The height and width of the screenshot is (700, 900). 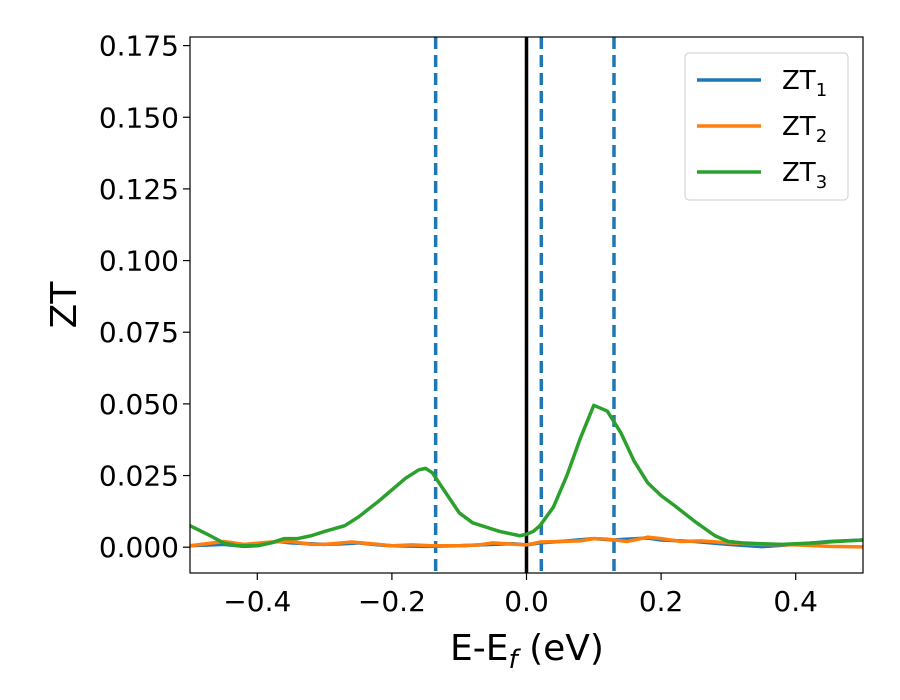 What do you see at coordinates (392, 601) in the screenshot?
I see `x-tick-label: −0.2` at bounding box center [392, 601].